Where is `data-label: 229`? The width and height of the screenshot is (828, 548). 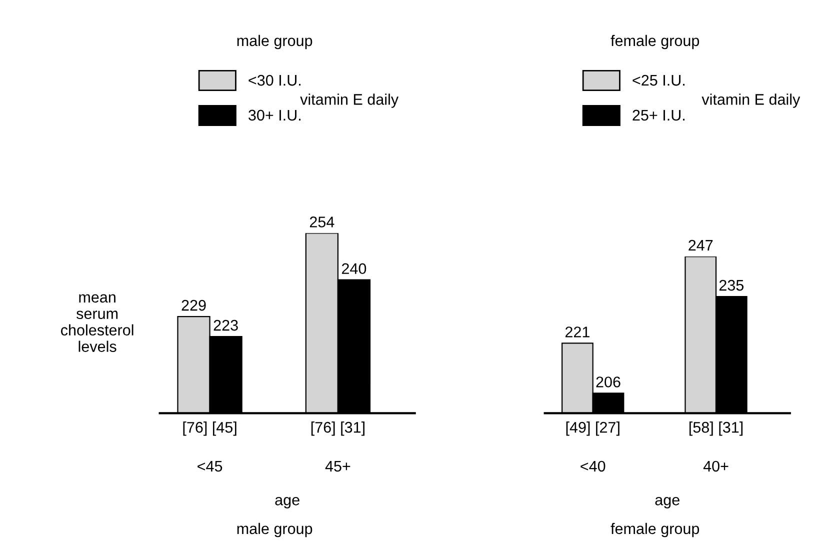 data-label: 229 is located at coordinates (194, 305).